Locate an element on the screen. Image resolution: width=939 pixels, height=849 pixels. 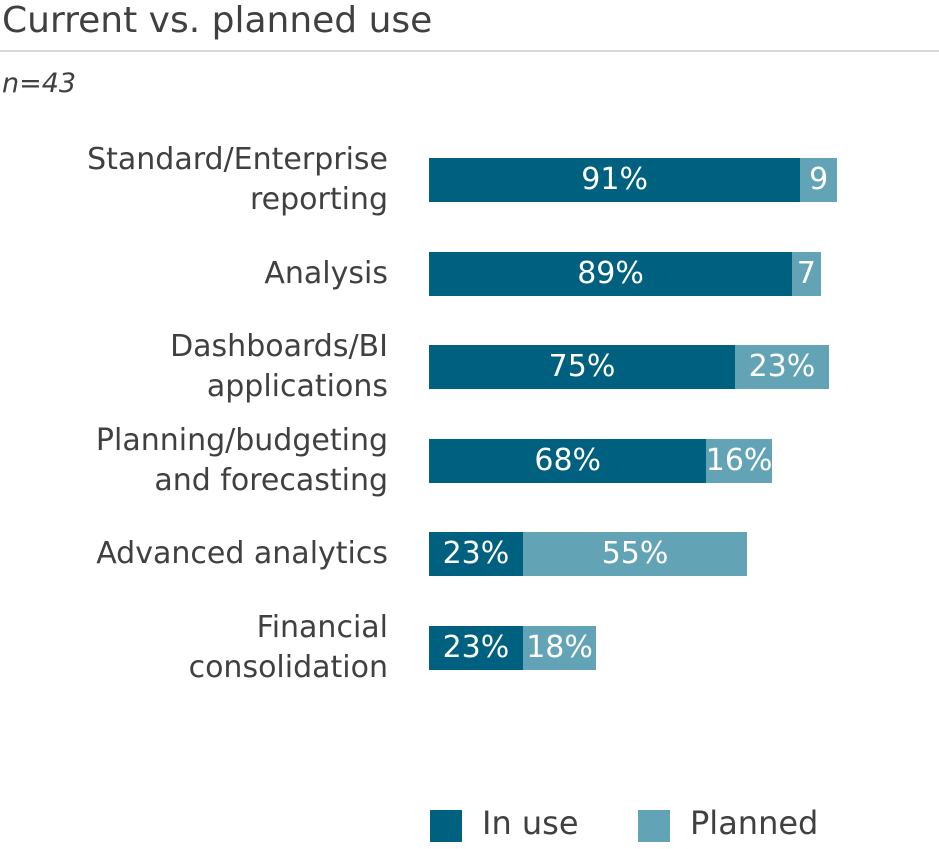
category-label: Standard/Enterprise reporting is located at coordinates (237, 179).